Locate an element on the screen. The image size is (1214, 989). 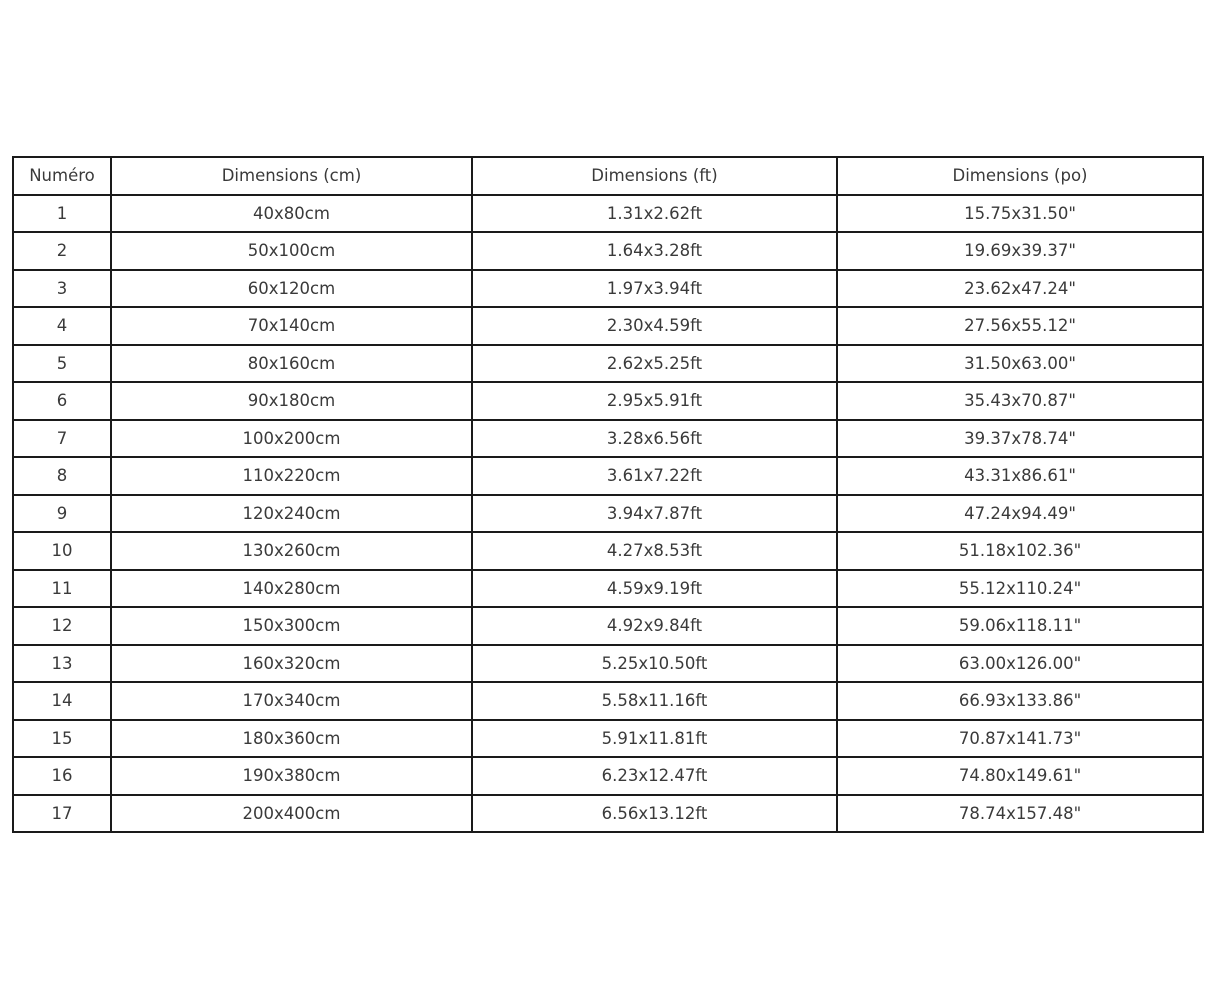
cell-dimensions-po: 63.00x126.00" is located at coordinates (1020, 663).